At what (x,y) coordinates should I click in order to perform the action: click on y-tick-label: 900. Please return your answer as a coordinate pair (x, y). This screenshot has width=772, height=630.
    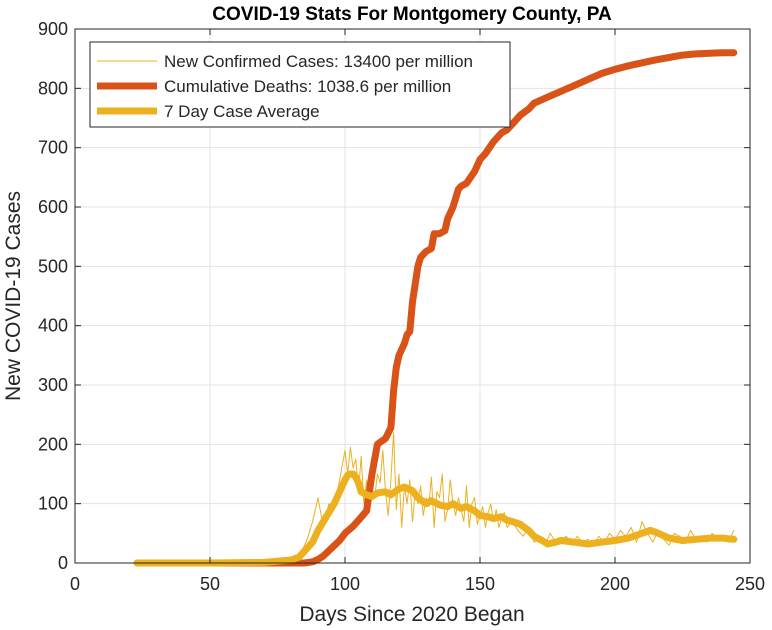
    Looking at the image, I should click on (53, 29).